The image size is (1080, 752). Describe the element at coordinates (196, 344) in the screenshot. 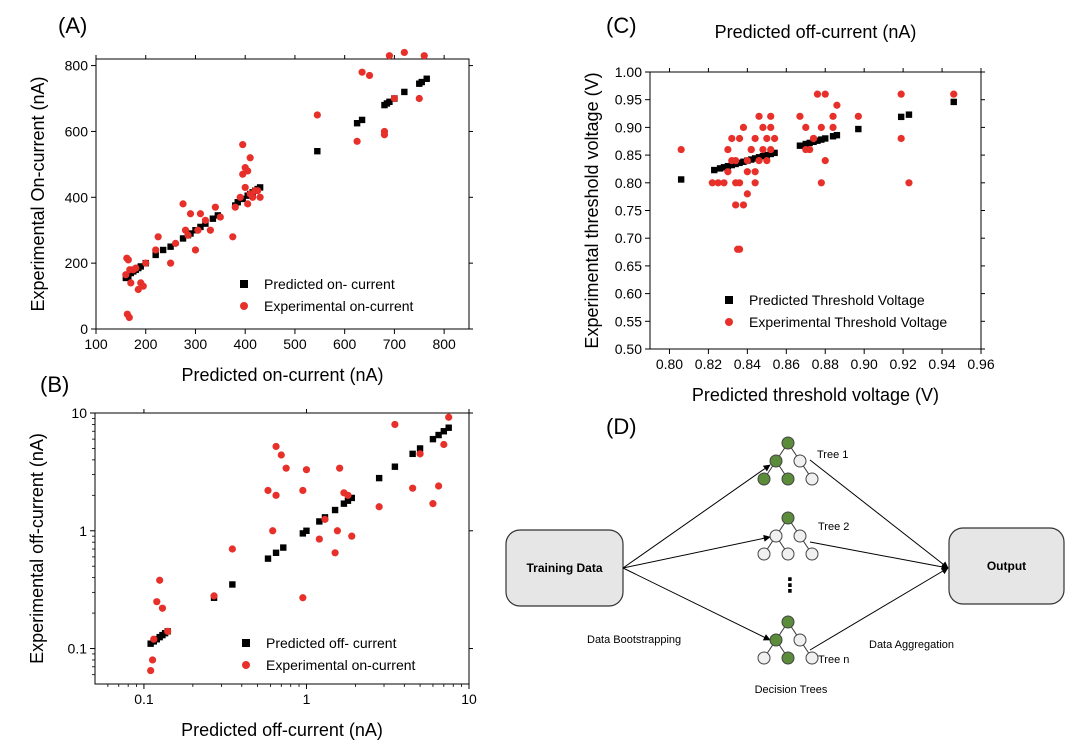

I see `x-tick-label-a: 300` at that location.